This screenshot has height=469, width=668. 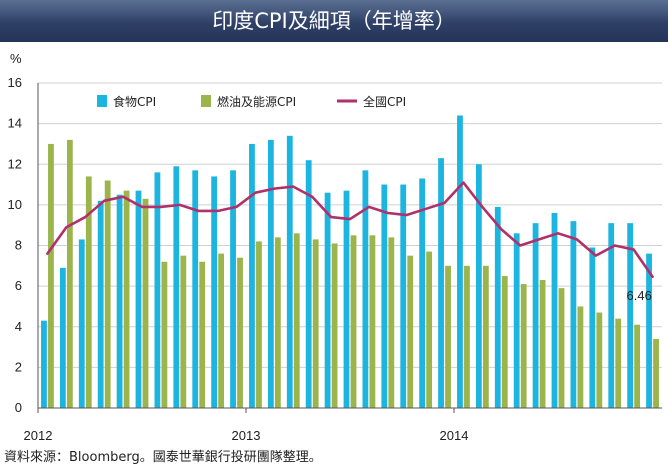 What do you see at coordinates (15, 123) in the screenshot?
I see `y-tick-label: 14` at bounding box center [15, 123].